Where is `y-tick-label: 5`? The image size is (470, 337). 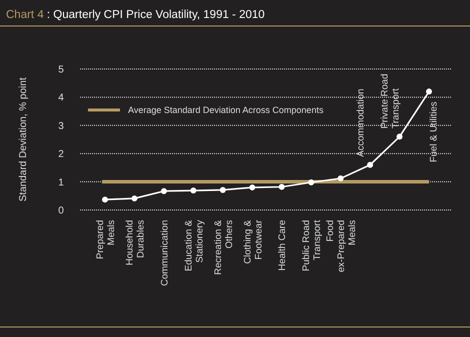
y-tick-label: 5 is located at coordinates (61, 70).